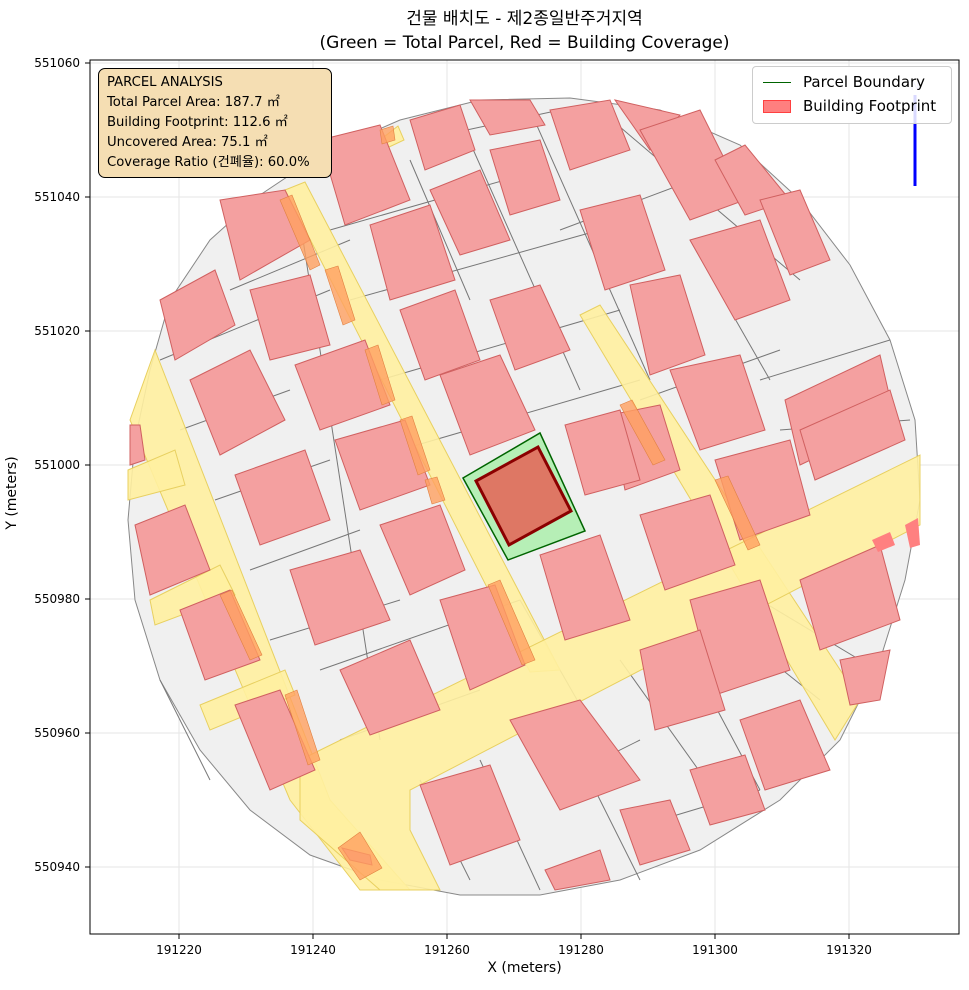 The width and height of the screenshot is (969, 990). What do you see at coordinates (447, 950) in the screenshot?
I see `x-tick-label: 191260` at bounding box center [447, 950].